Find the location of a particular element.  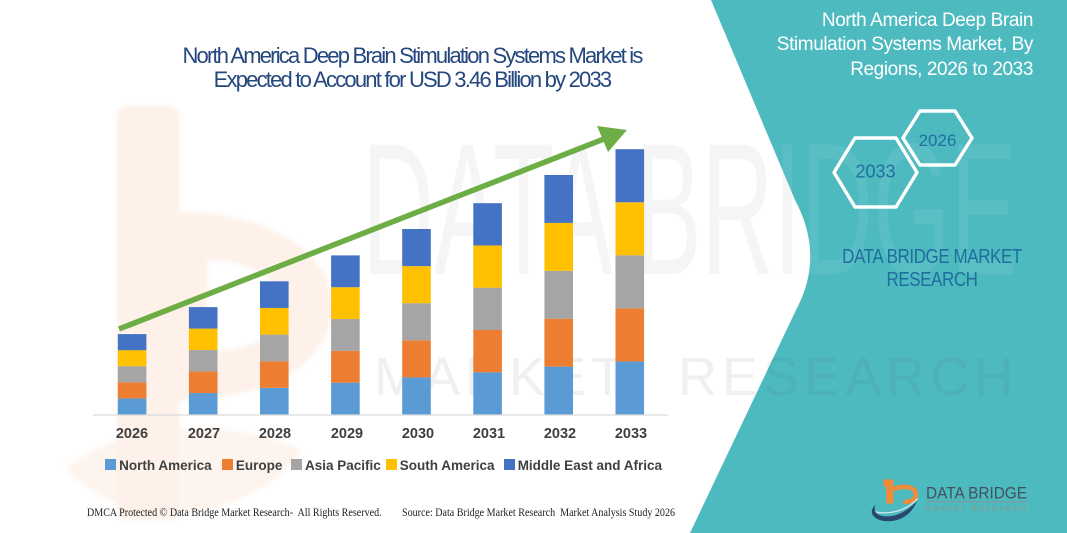

svg-text: 2033 is located at coordinates (875, 172).